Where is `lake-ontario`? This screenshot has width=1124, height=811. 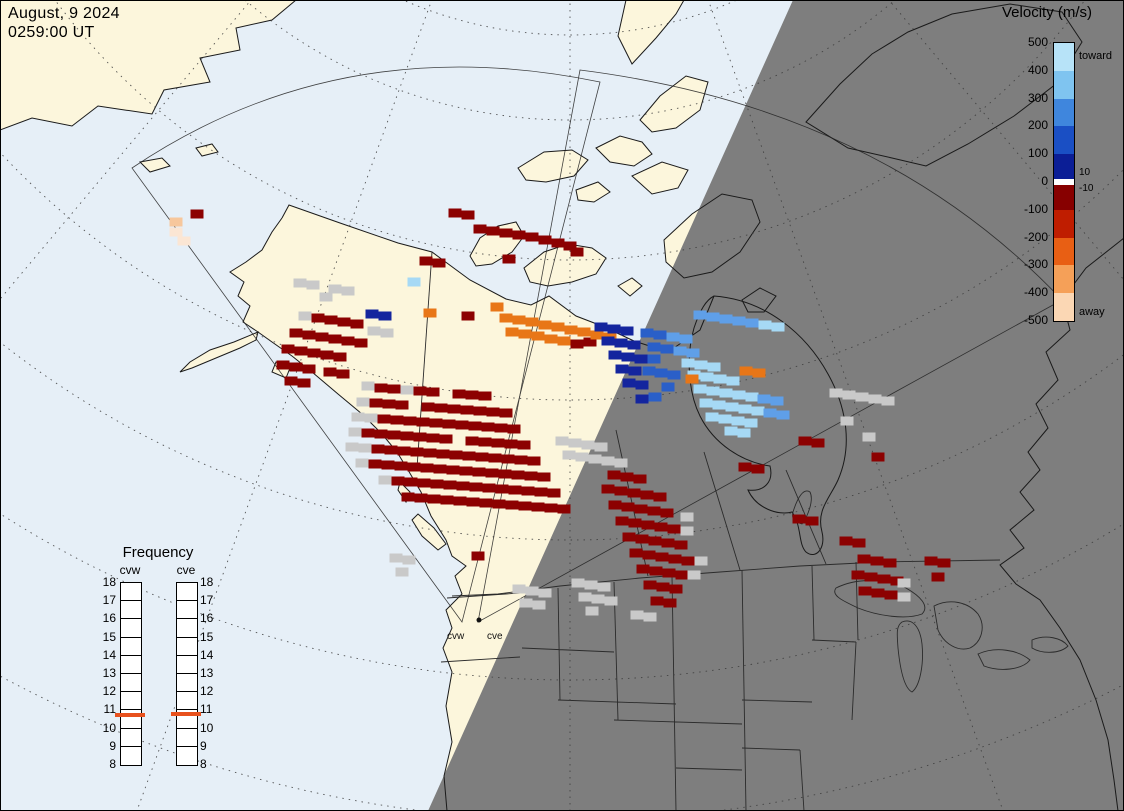 lake-ontario is located at coordinates (1050, 644).